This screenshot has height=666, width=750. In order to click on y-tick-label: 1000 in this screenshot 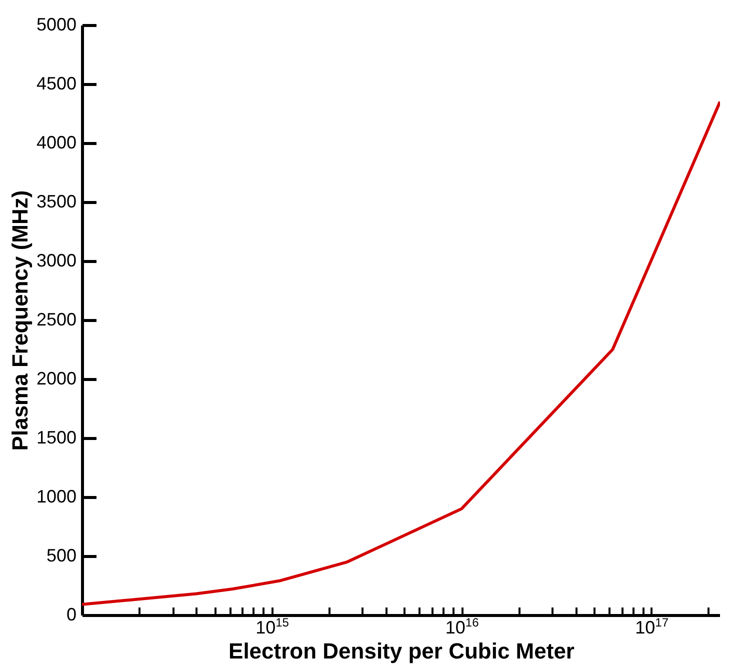, I will do `click(56, 496)`.